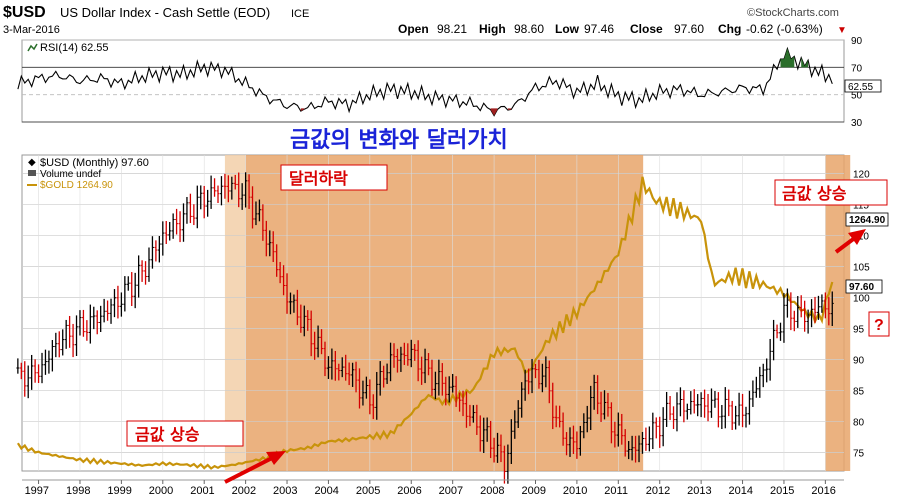 The height and width of the screenshot is (499, 902). I want to click on close-value: 97.60, so click(689, 29).